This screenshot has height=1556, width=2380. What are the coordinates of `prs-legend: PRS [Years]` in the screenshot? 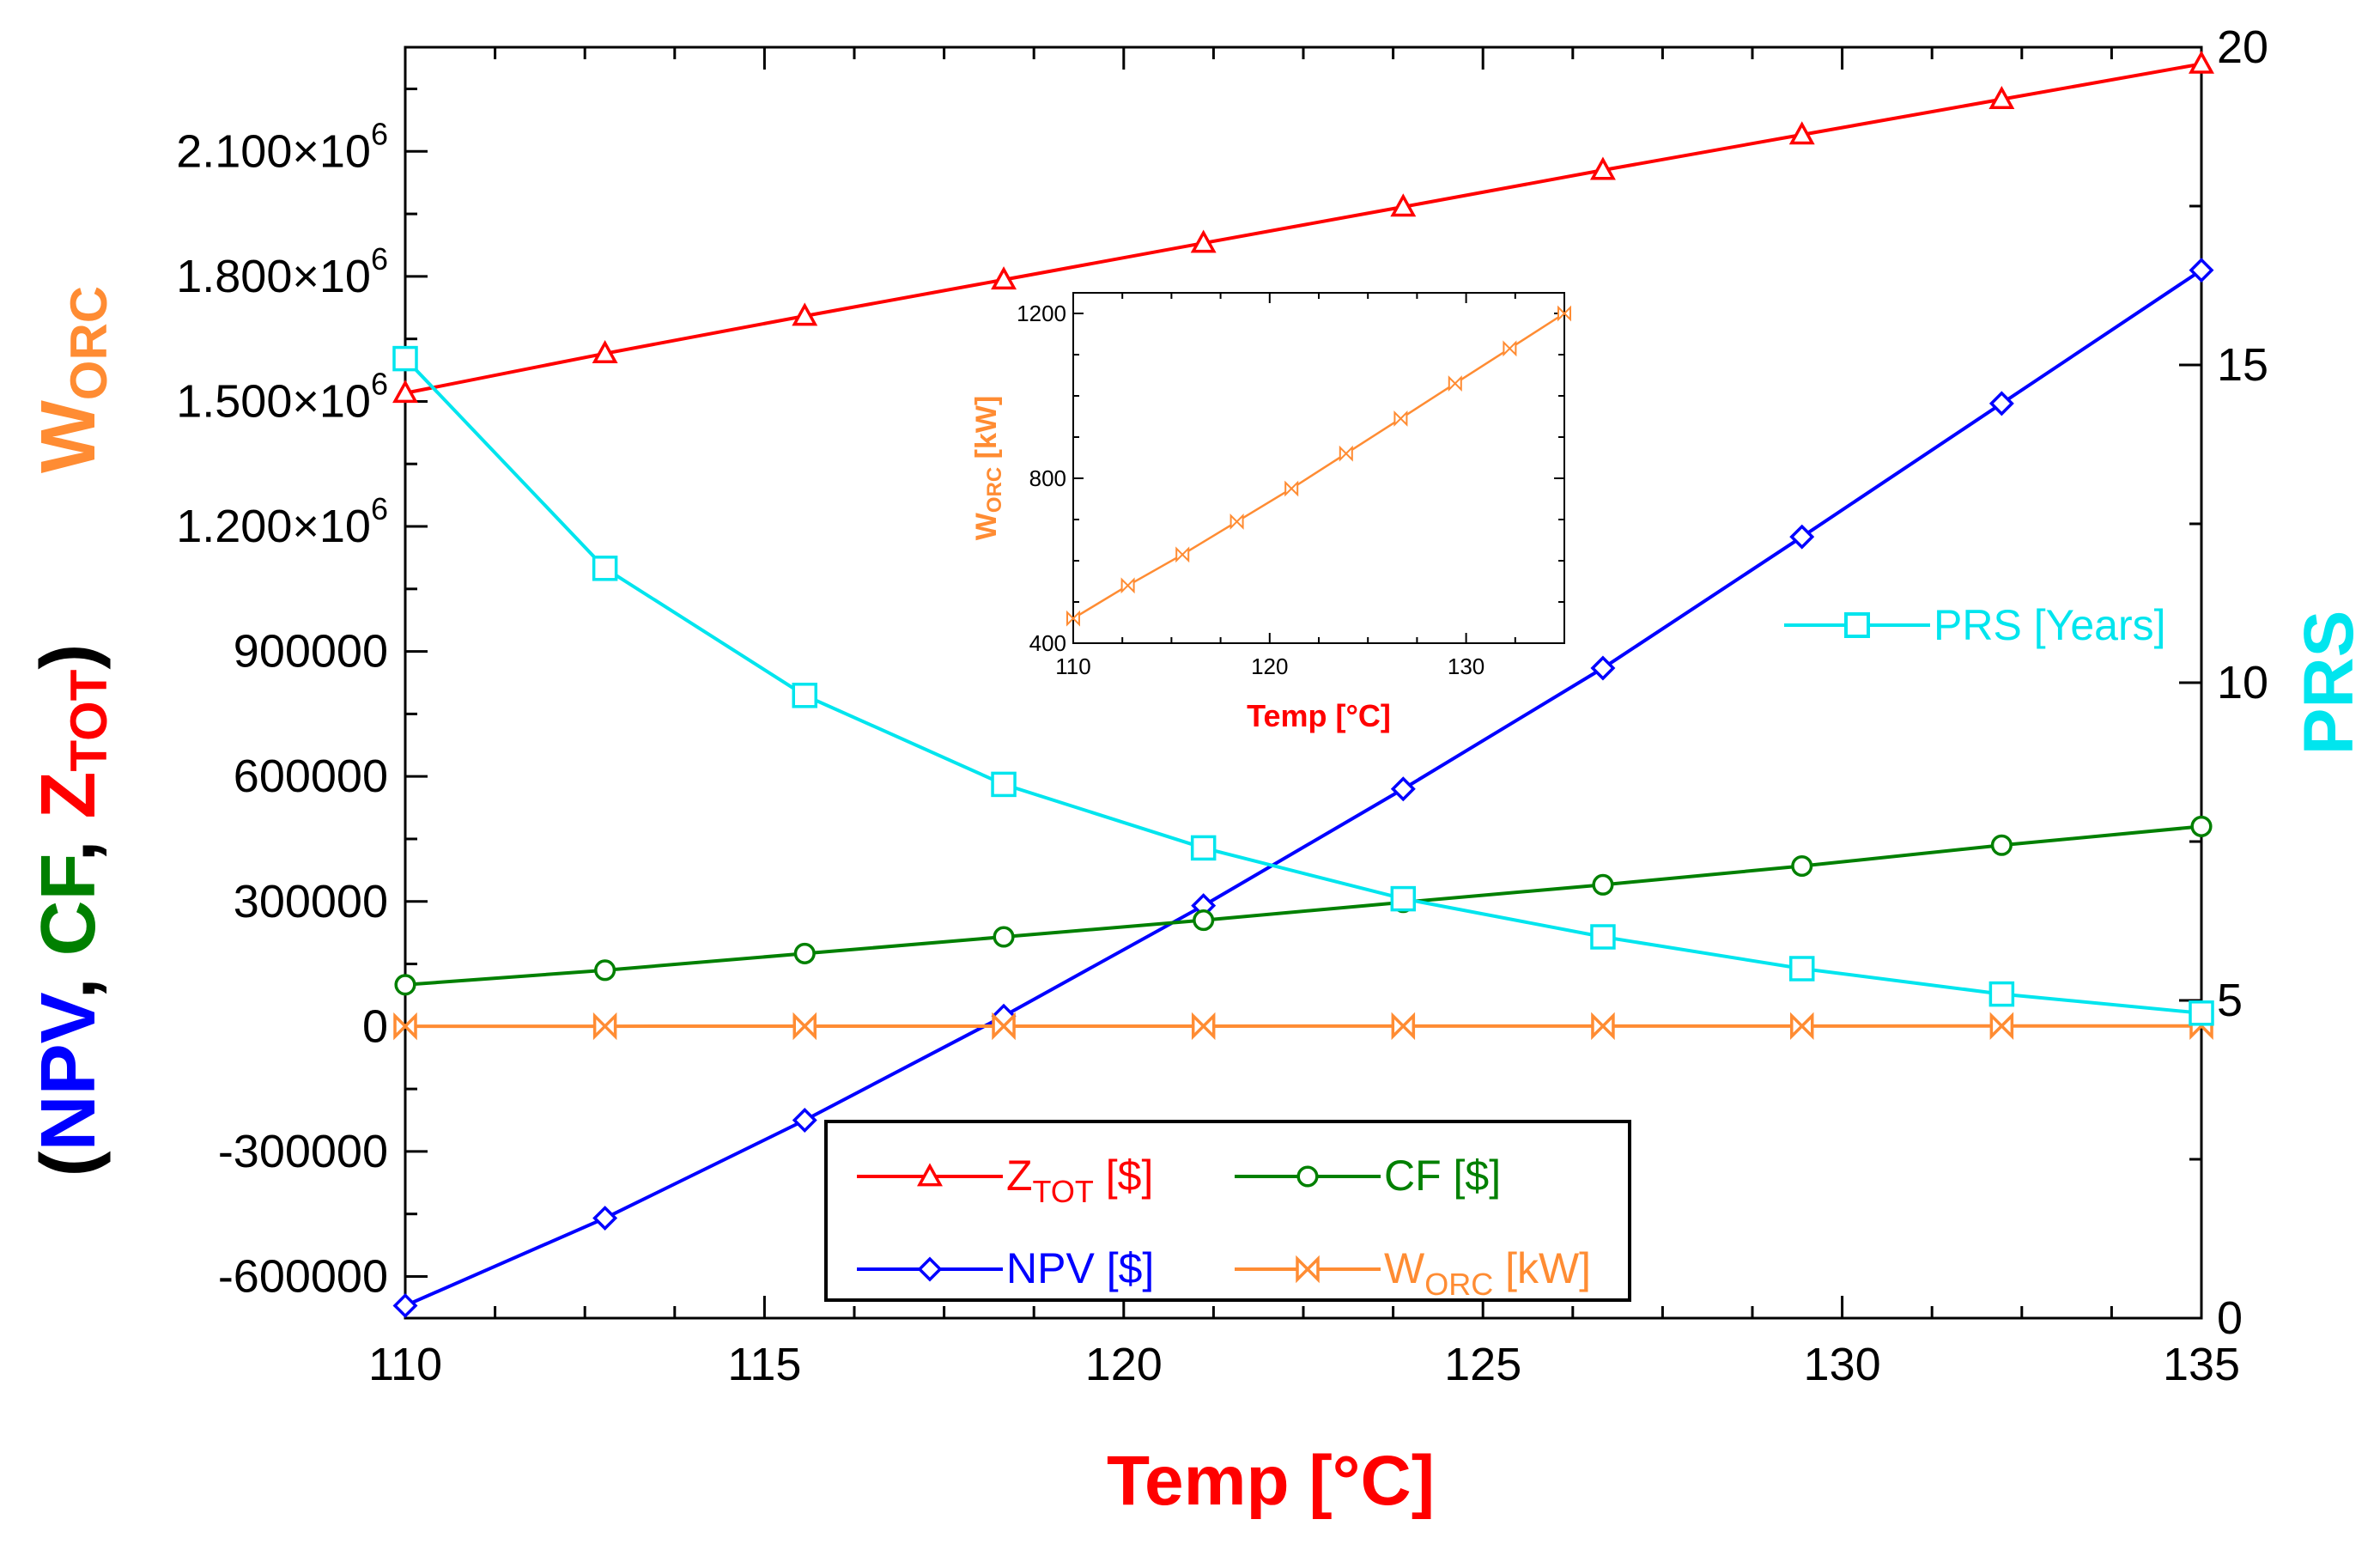 It's located at (1975, 625).